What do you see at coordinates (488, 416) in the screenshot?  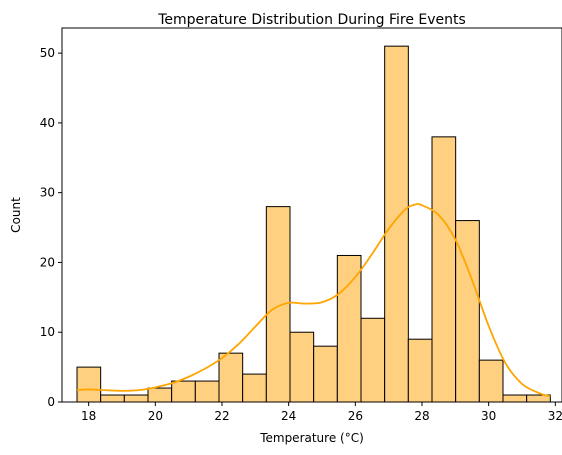 I see `x-tick-label: 30` at bounding box center [488, 416].